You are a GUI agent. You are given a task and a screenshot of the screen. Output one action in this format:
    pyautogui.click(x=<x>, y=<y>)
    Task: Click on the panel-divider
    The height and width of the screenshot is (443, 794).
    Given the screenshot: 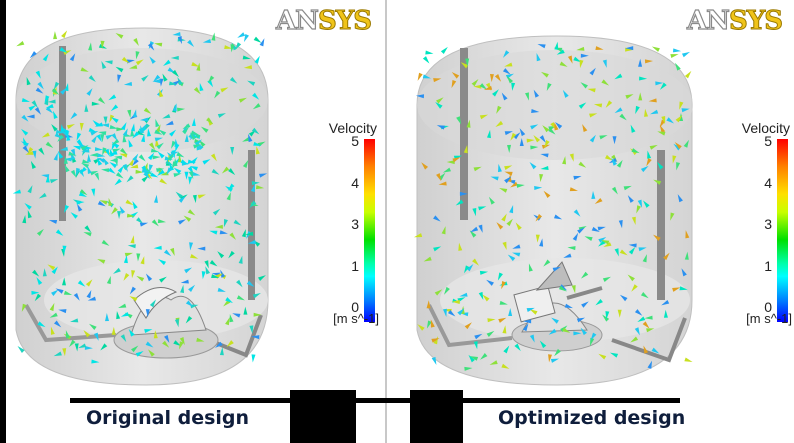 What is the action you would take?
    pyautogui.click(x=386, y=221)
    